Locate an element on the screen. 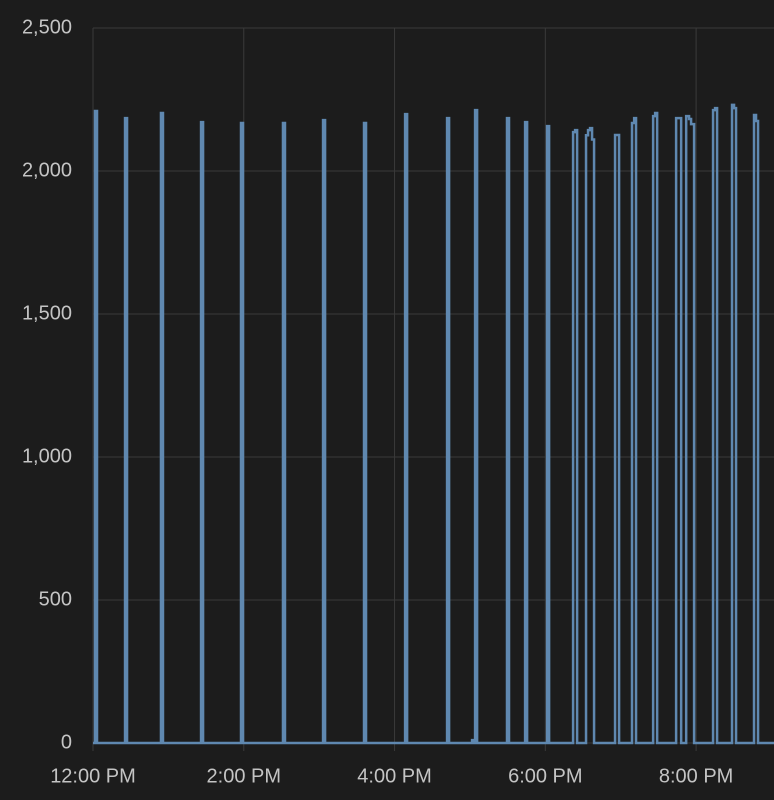 This screenshot has height=800, width=774. x-tick-label: 2:00 PM is located at coordinates (244, 776).